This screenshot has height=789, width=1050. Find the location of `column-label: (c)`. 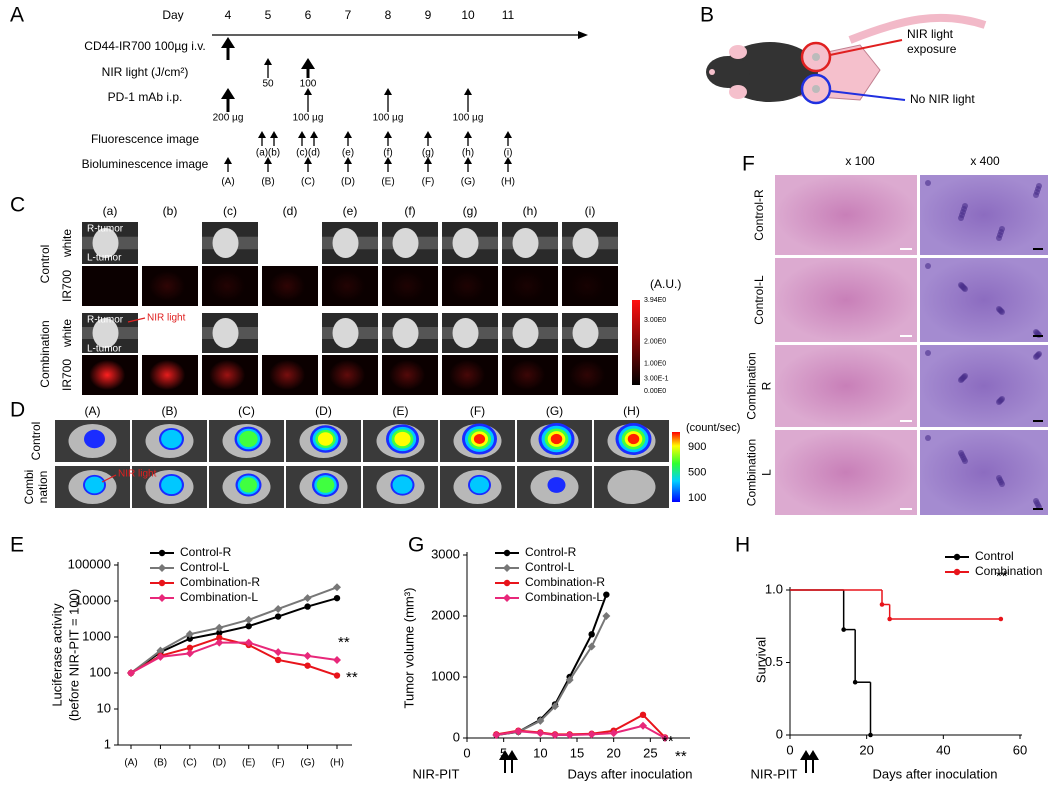

column-label: (c) is located at coordinates (230, 211).